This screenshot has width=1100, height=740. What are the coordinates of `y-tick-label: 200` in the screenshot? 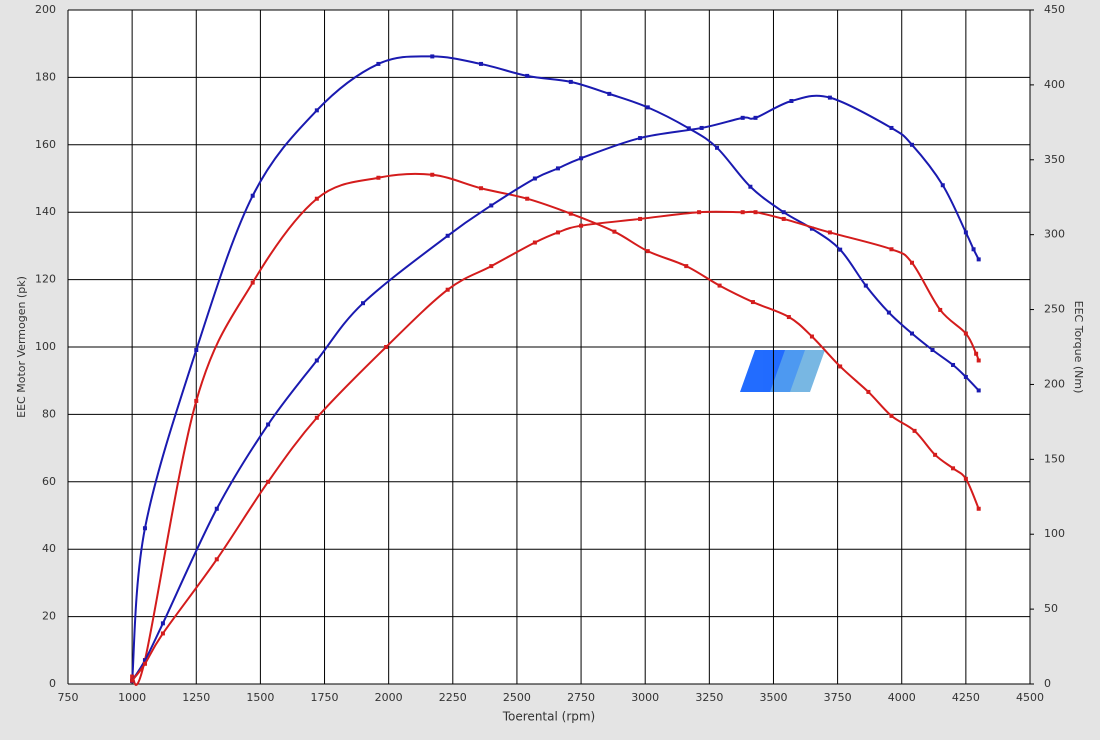 It's located at (45, 9).